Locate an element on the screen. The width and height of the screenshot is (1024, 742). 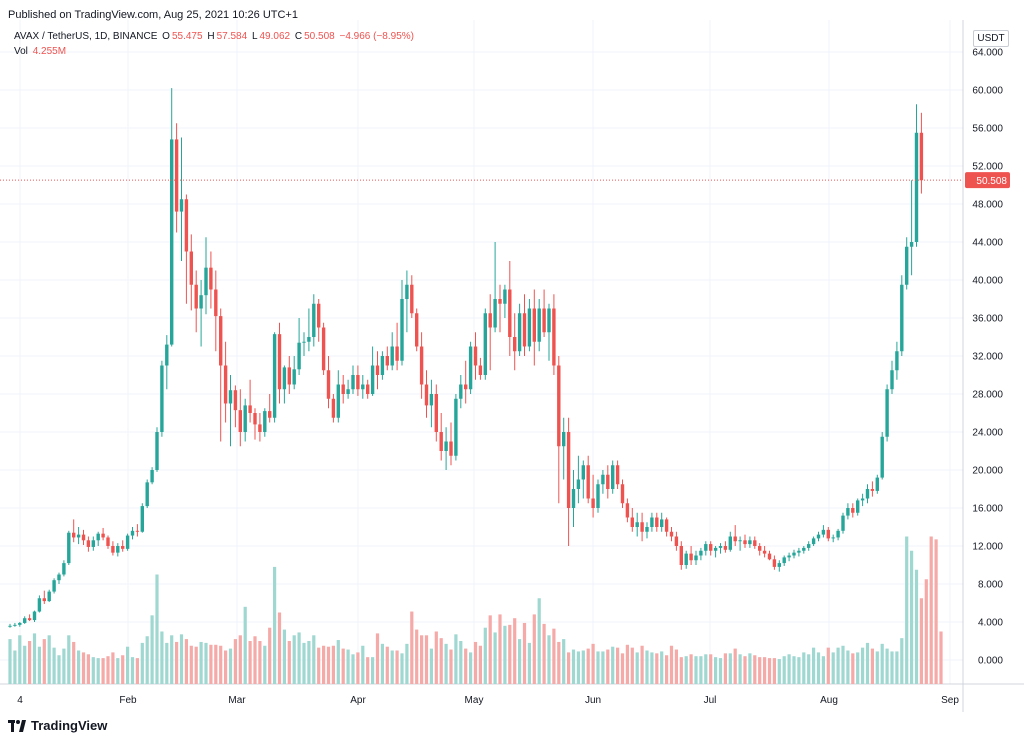
tradingview-logo: TradingView is located at coordinates (57, 725).